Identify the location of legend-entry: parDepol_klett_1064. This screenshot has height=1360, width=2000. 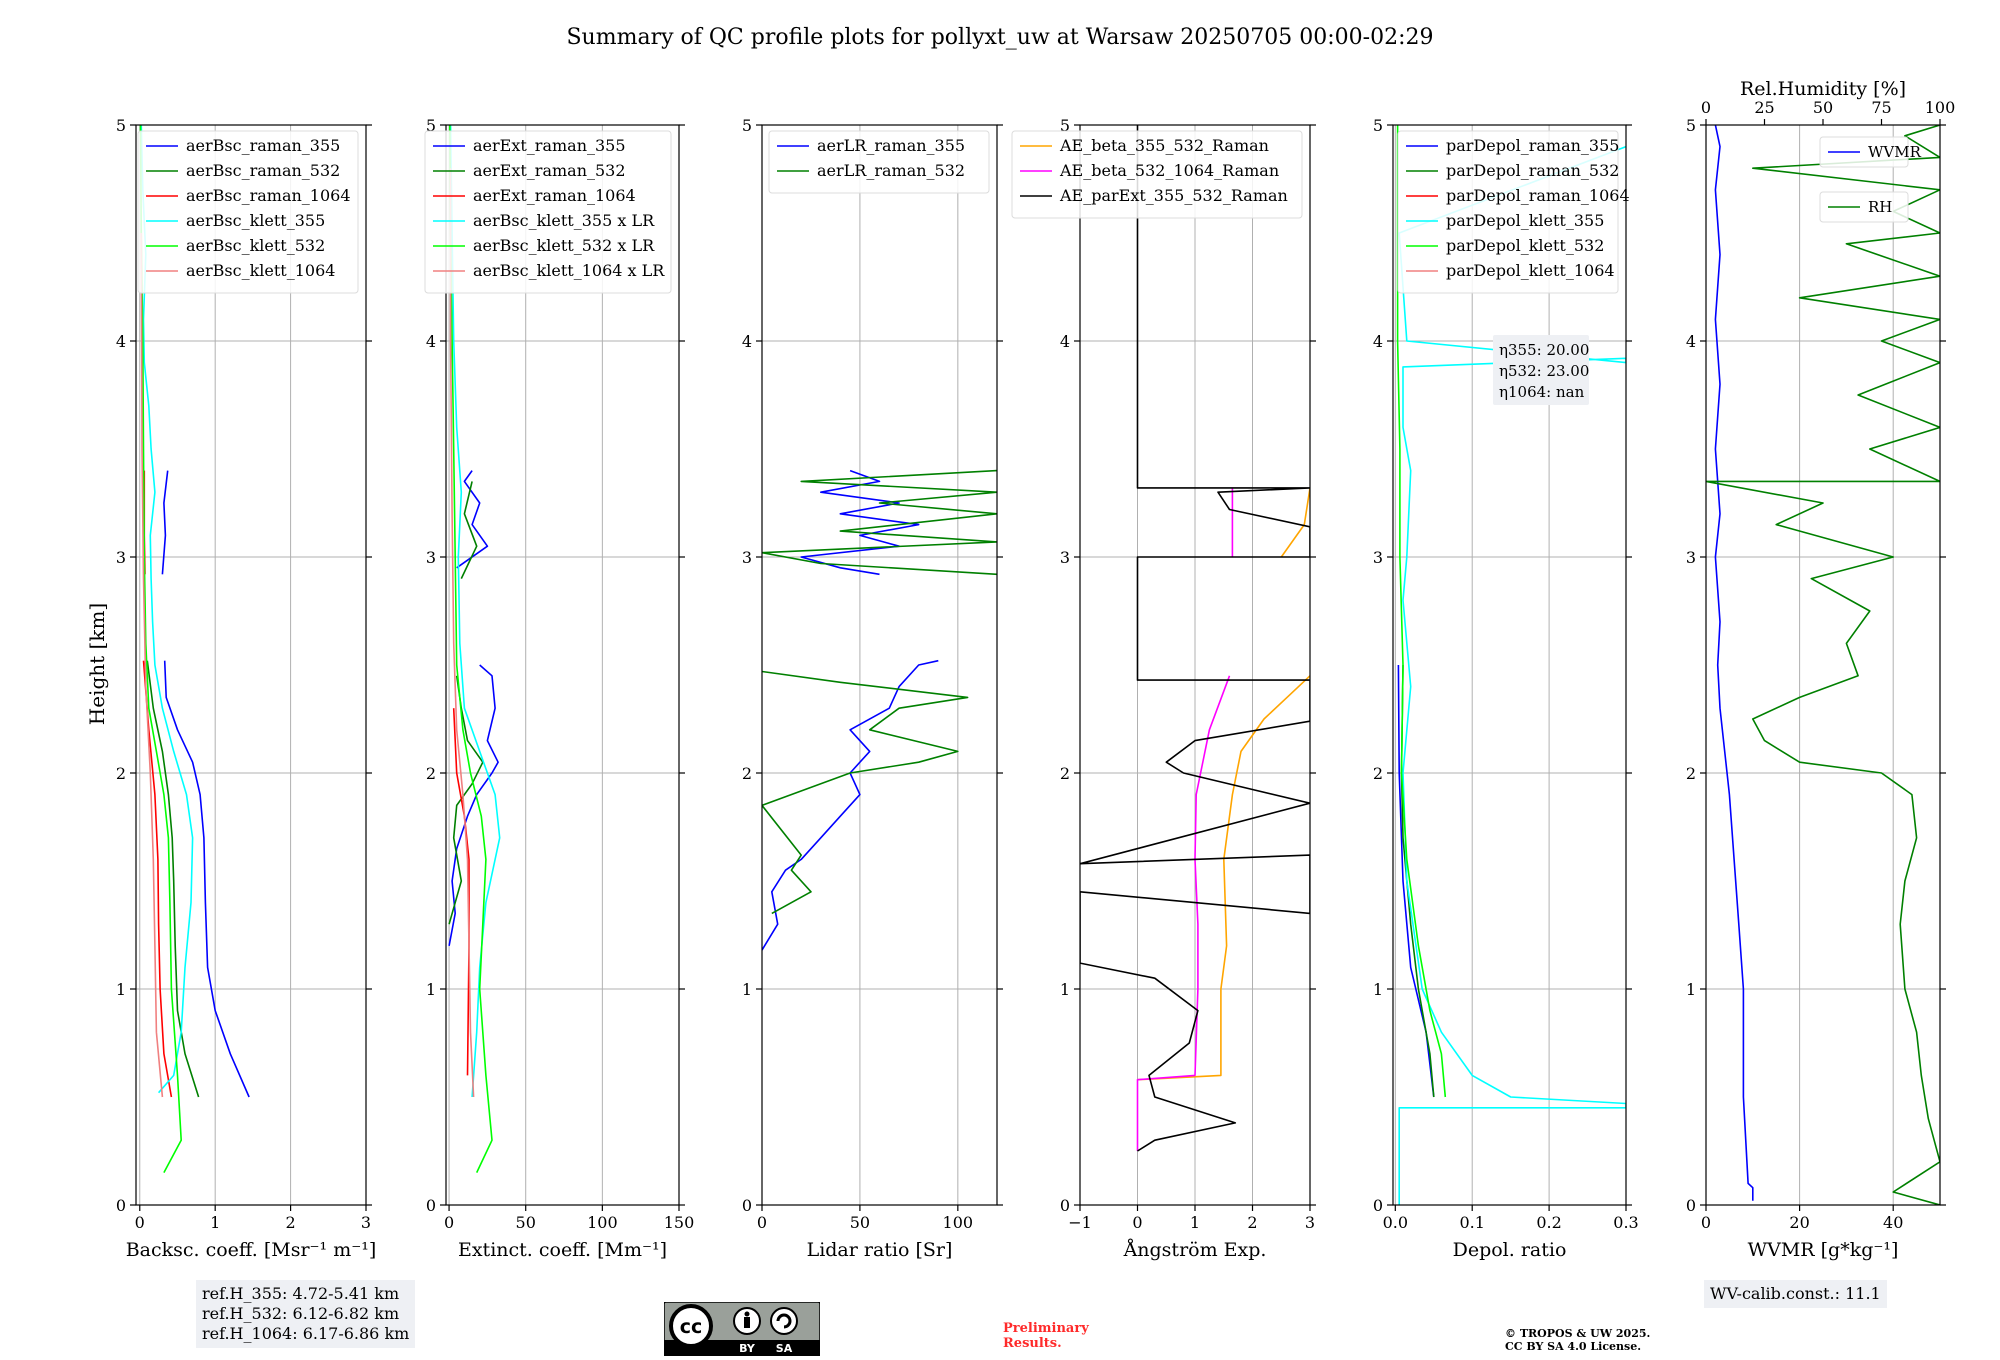
(1530, 270).